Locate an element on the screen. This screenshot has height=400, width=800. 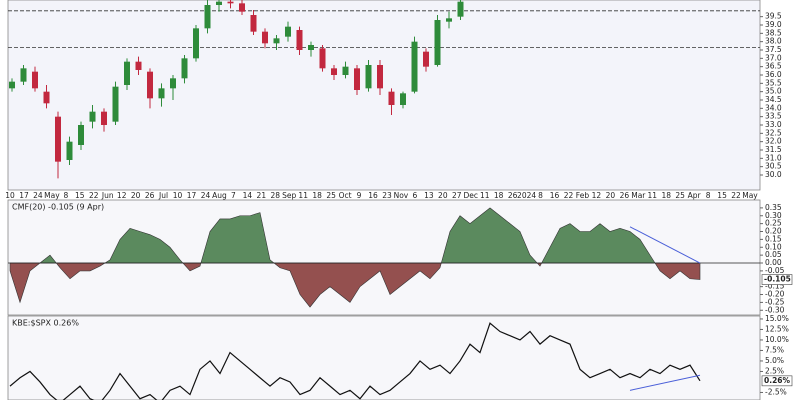
x-tick-label: 14 is located at coordinates (248, 195).